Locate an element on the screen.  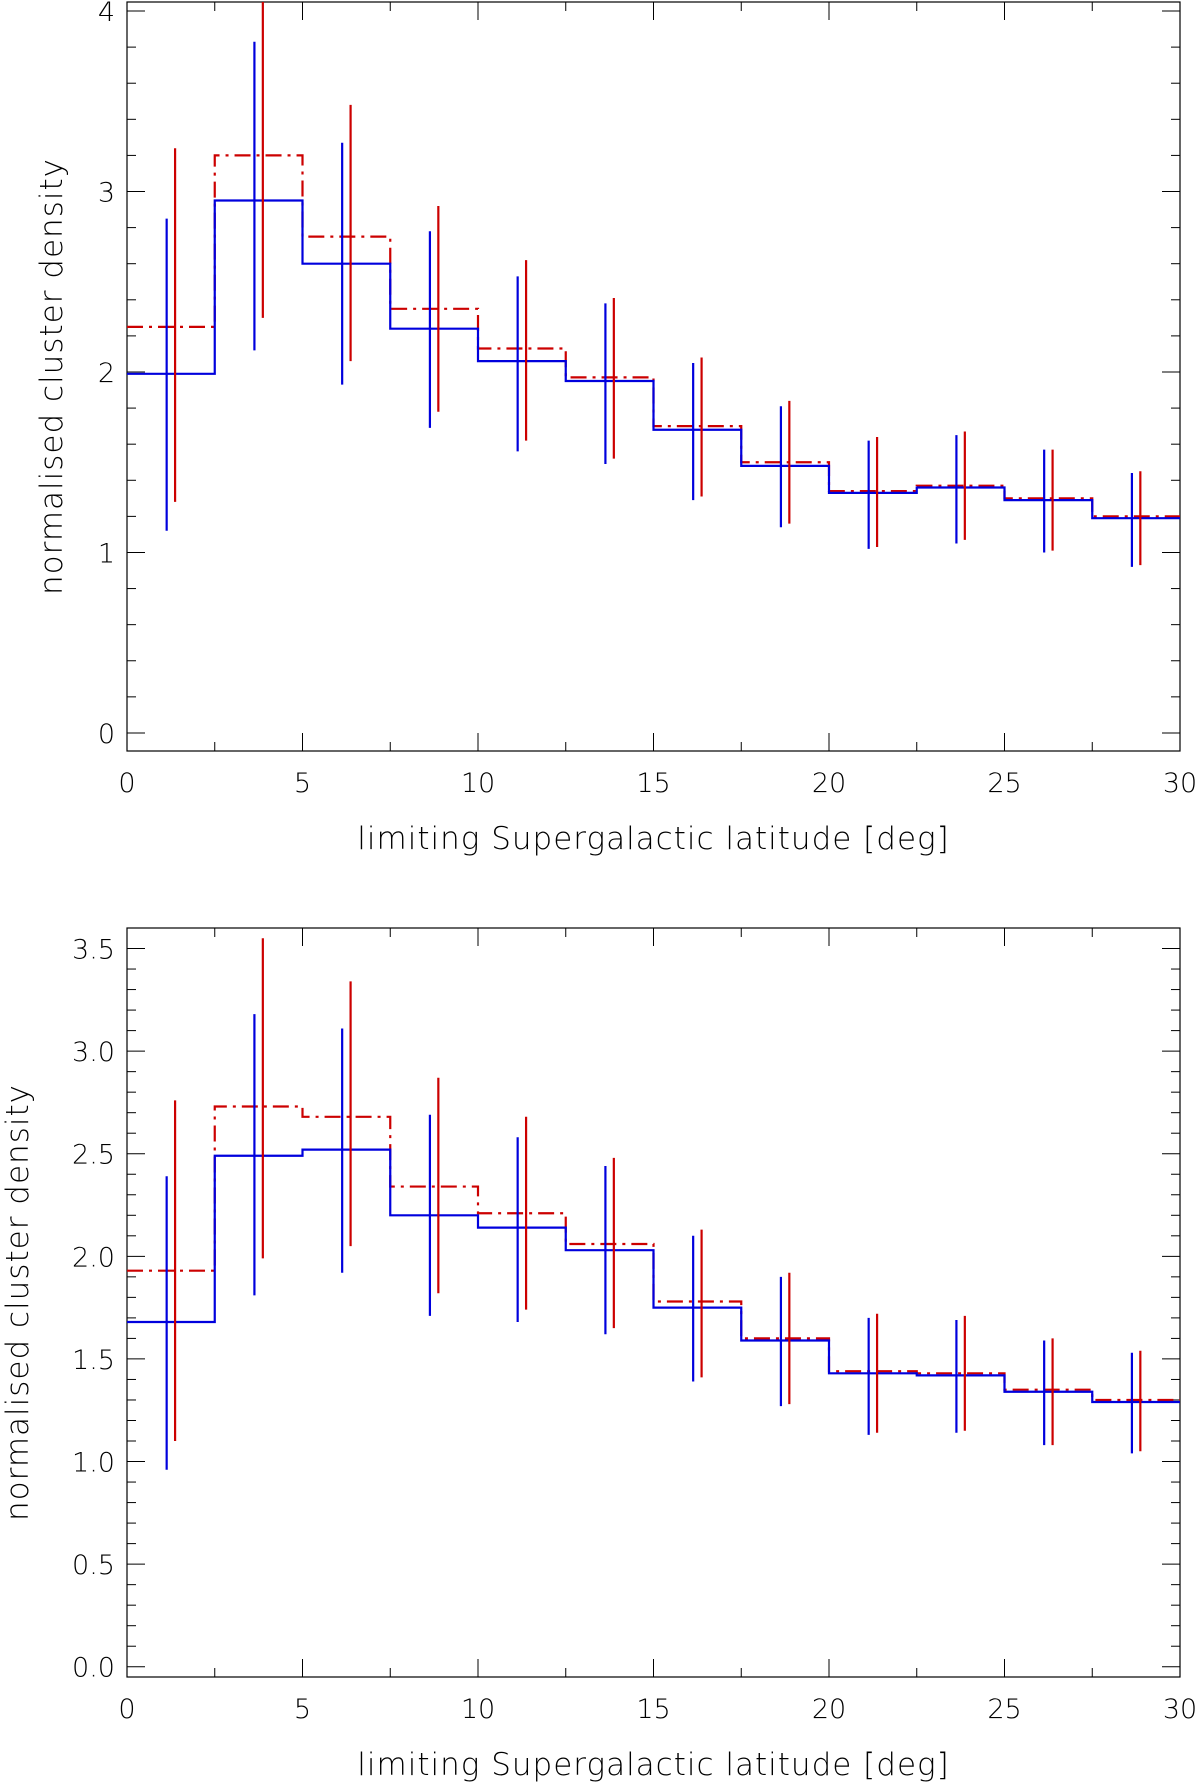
y-tick-label: 0 is located at coordinates (106, 734).